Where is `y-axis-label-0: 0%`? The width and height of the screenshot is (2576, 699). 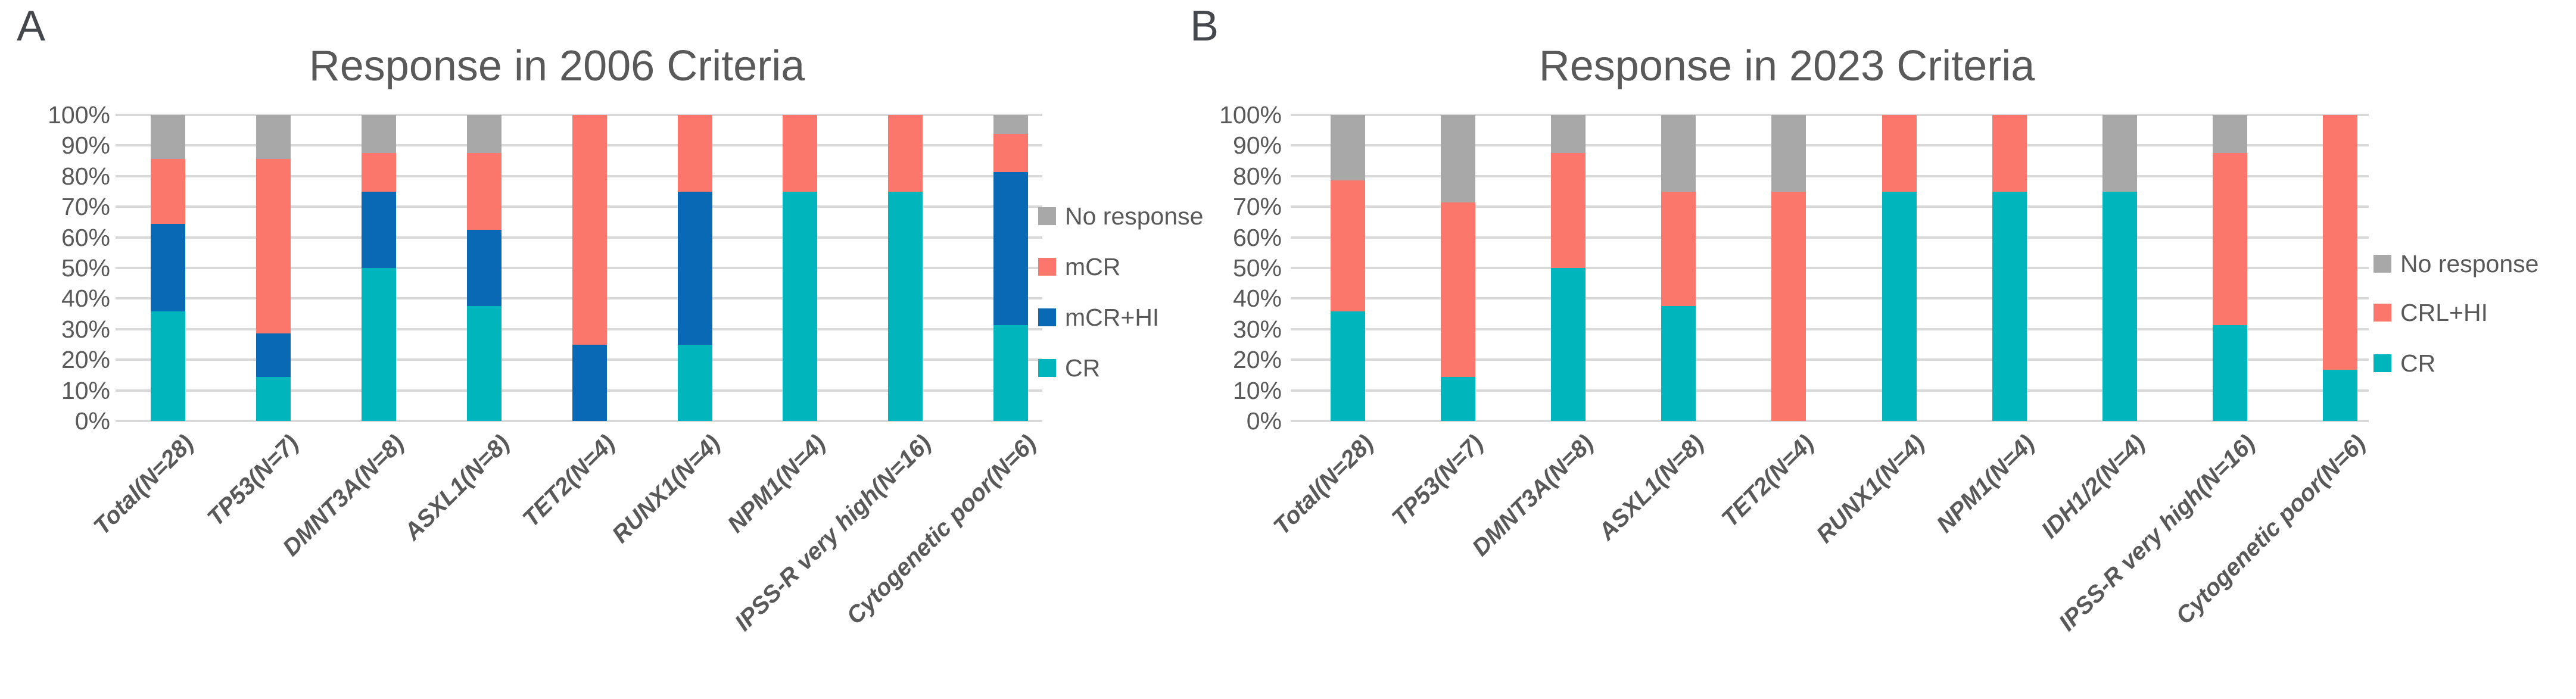
y-axis-label-0: 0% is located at coordinates (92, 421).